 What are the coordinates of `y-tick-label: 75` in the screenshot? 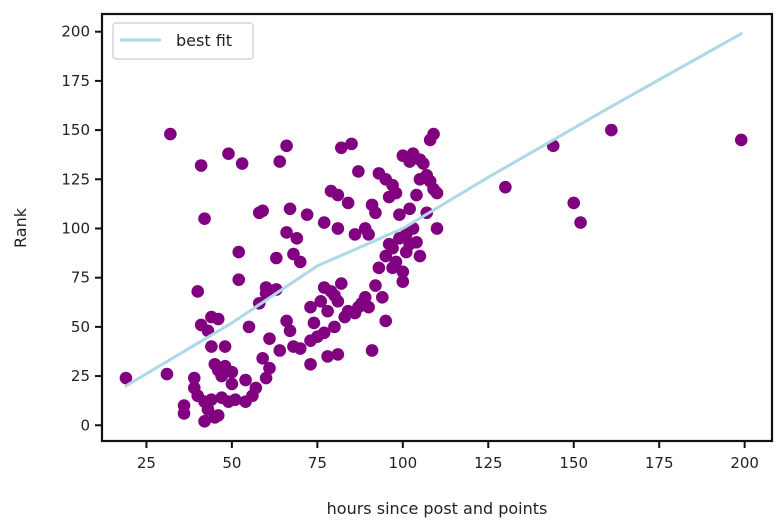 It's located at (80, 278).